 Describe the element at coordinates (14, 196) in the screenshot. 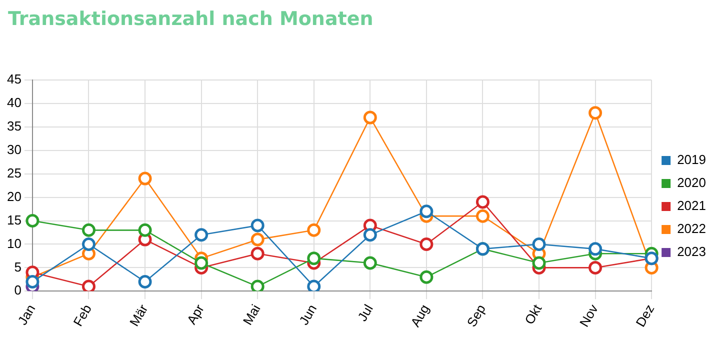

I see `y-tick-label: 20` at that location.